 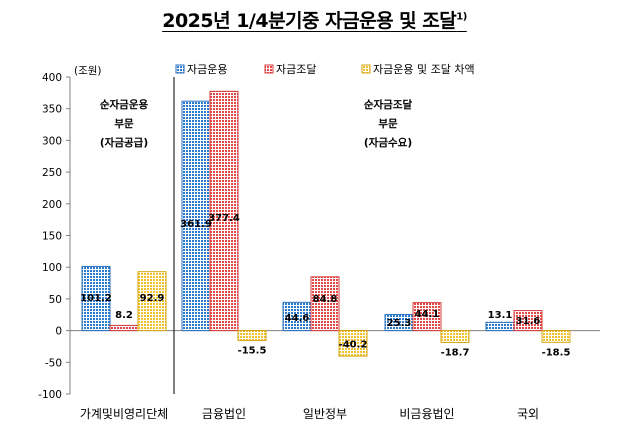 I want to click on y-tick-label: 350, so click(x=52, y=110).